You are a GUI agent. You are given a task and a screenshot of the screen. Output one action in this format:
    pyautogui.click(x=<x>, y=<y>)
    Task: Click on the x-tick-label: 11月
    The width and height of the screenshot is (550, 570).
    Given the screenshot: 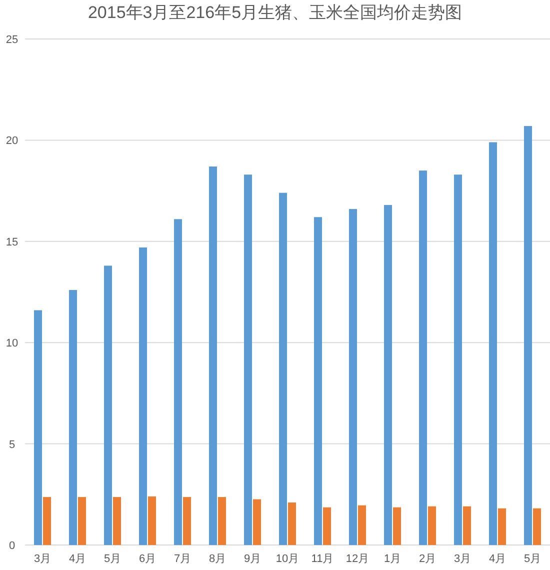 What is the action you would take?
    pyautogui.click(x=322, y=559)
    